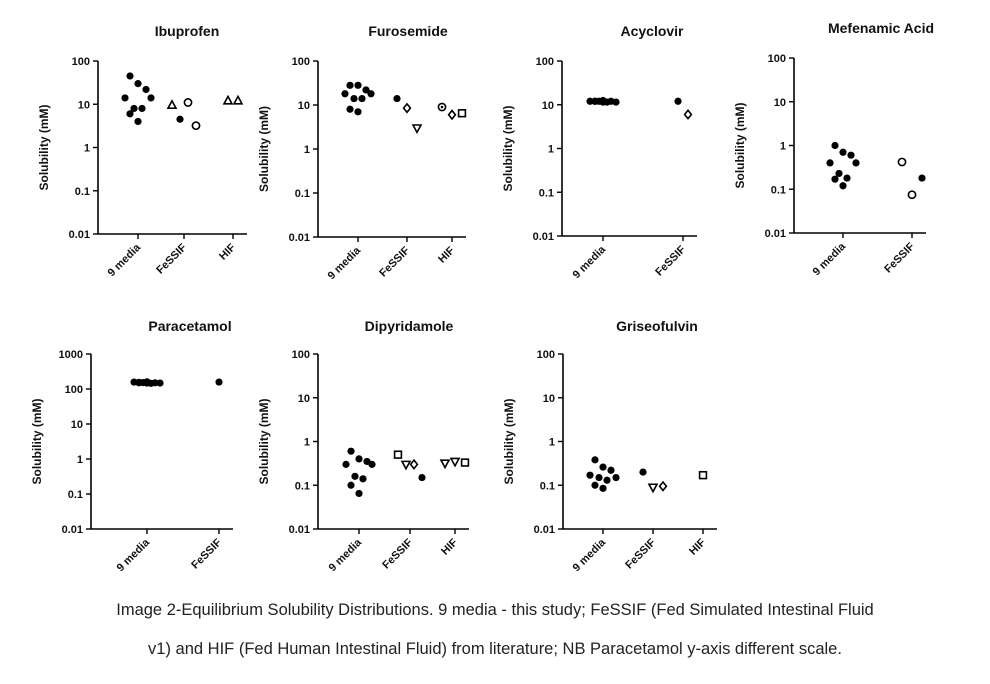 Image resolution: width=990 pixels, height=684 pixels. Describe the element at coordinates (409, 326) in the screenshot. I see `chart-title: Dipyridamole` at that location.